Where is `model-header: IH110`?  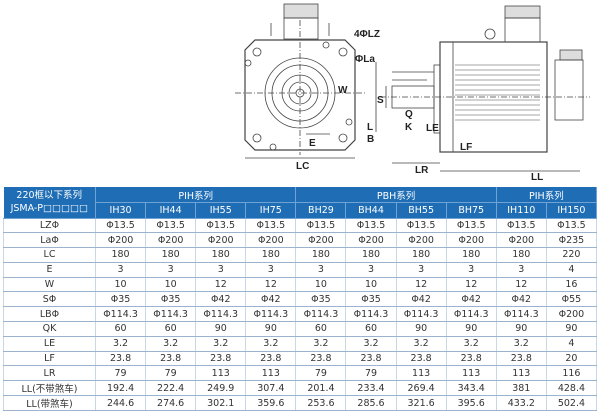
model-header: IH110 is located at coordinates (521, 210).